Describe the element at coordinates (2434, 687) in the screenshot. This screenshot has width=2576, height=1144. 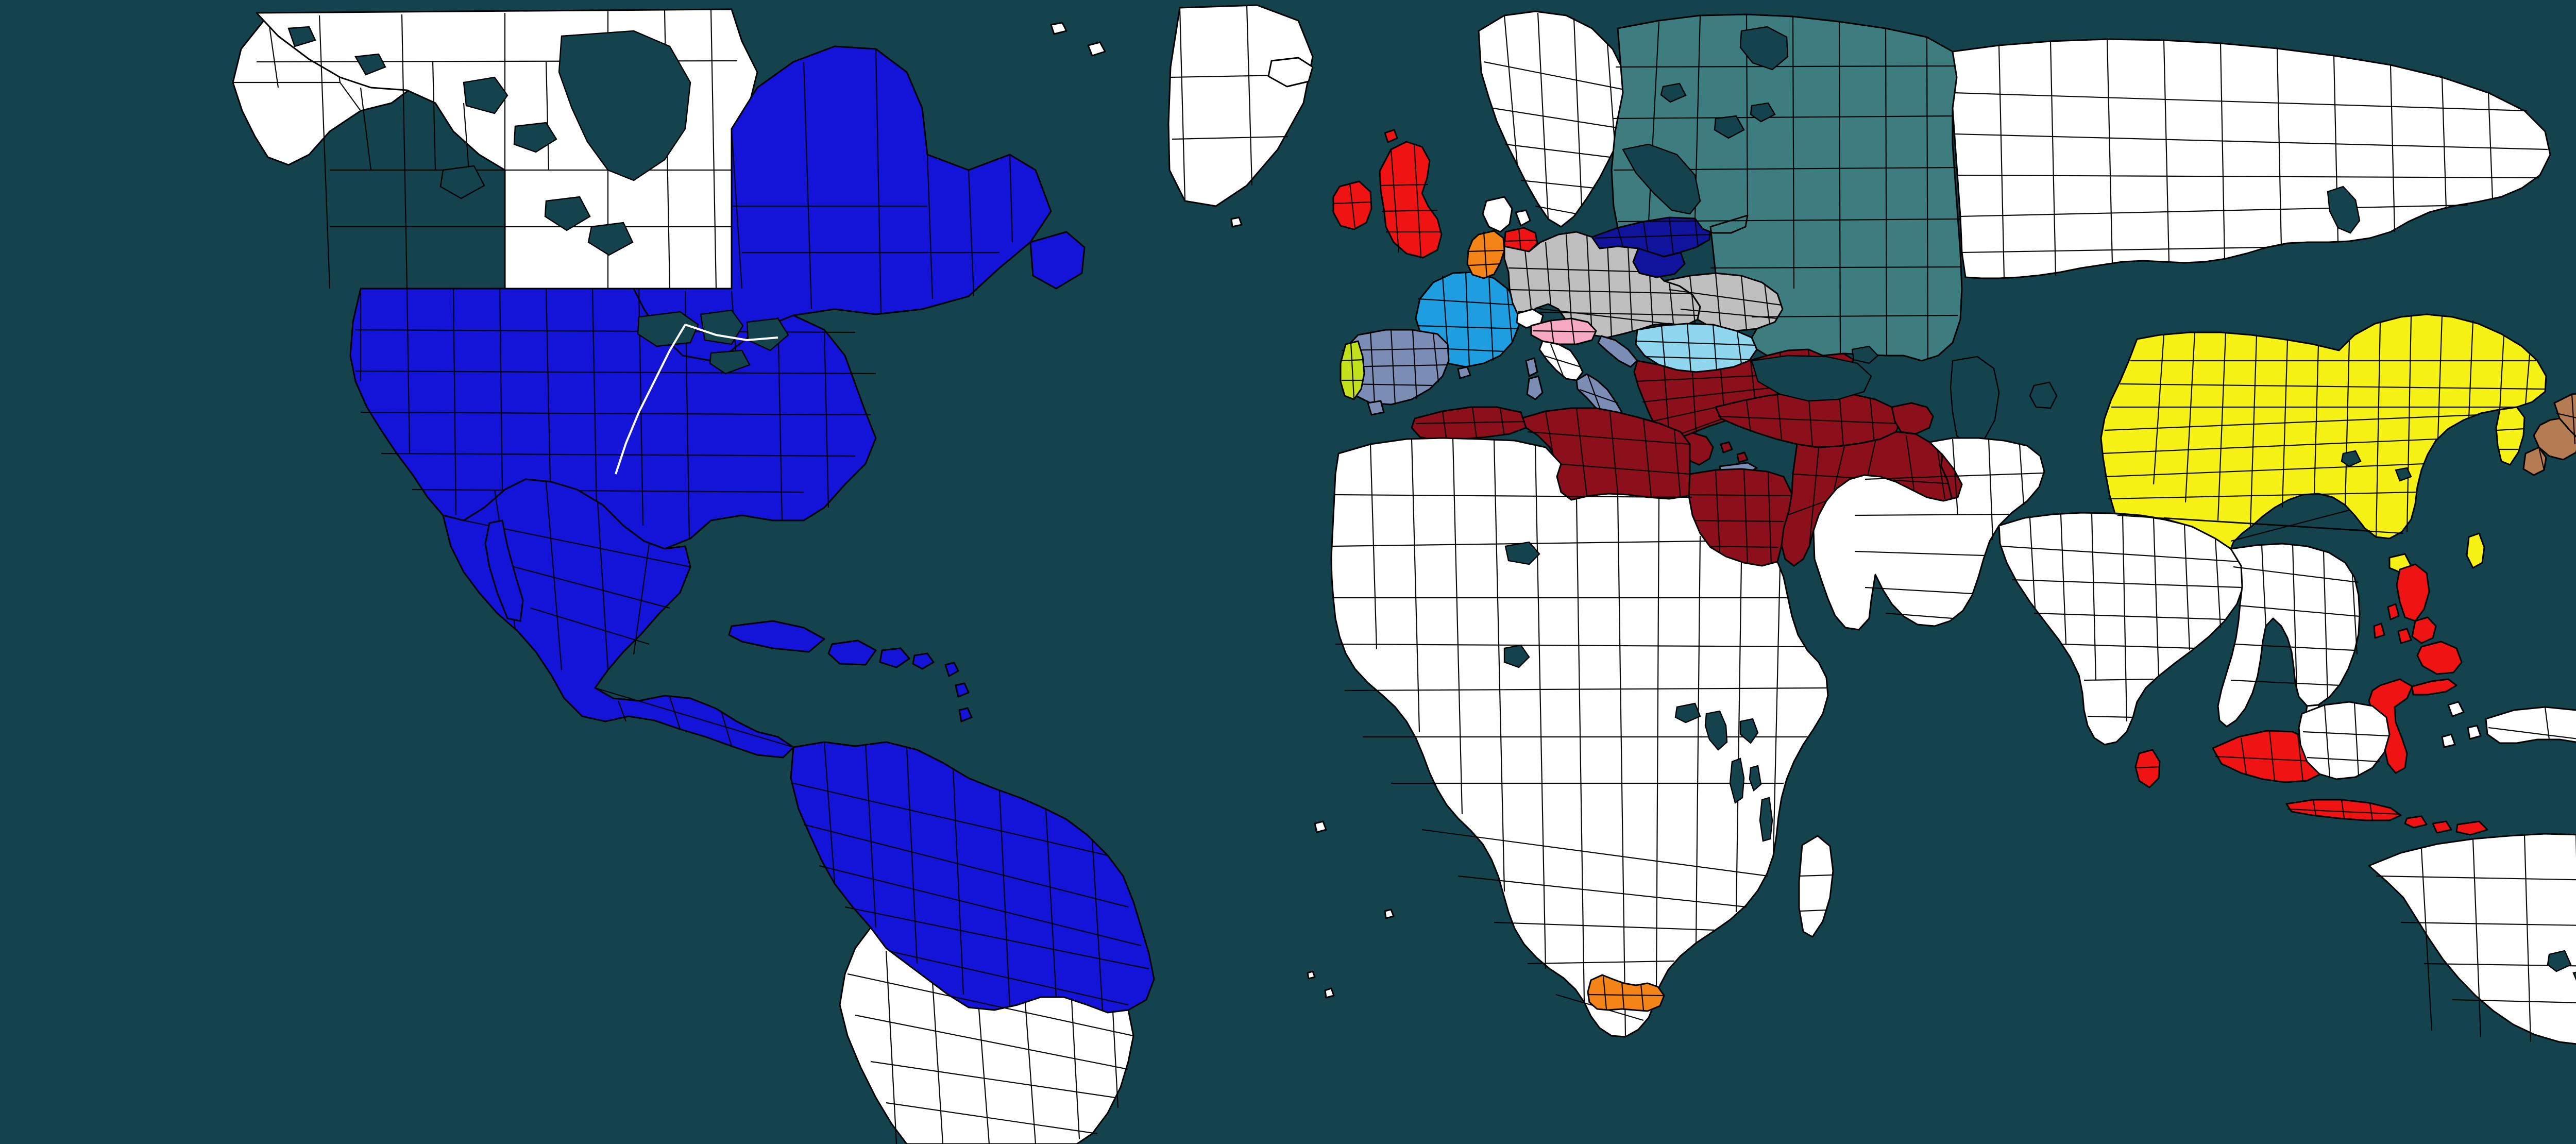
I see `sulawesi-north-arm` at that location.